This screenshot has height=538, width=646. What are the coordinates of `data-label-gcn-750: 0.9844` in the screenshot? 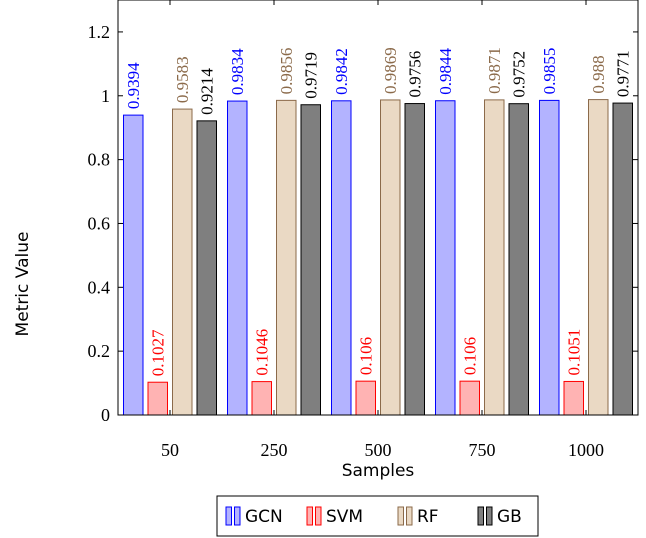 It's located at (445, 70).